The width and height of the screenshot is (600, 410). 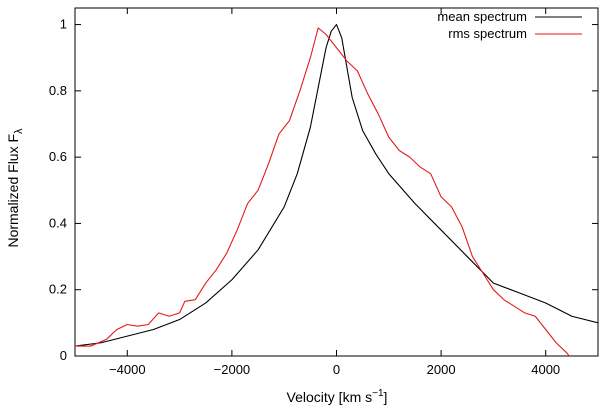 What do you see at coordinates (545, 369) in the screenshot?
I see `x-tick-label: 4000` at bounding box center [545, 369].